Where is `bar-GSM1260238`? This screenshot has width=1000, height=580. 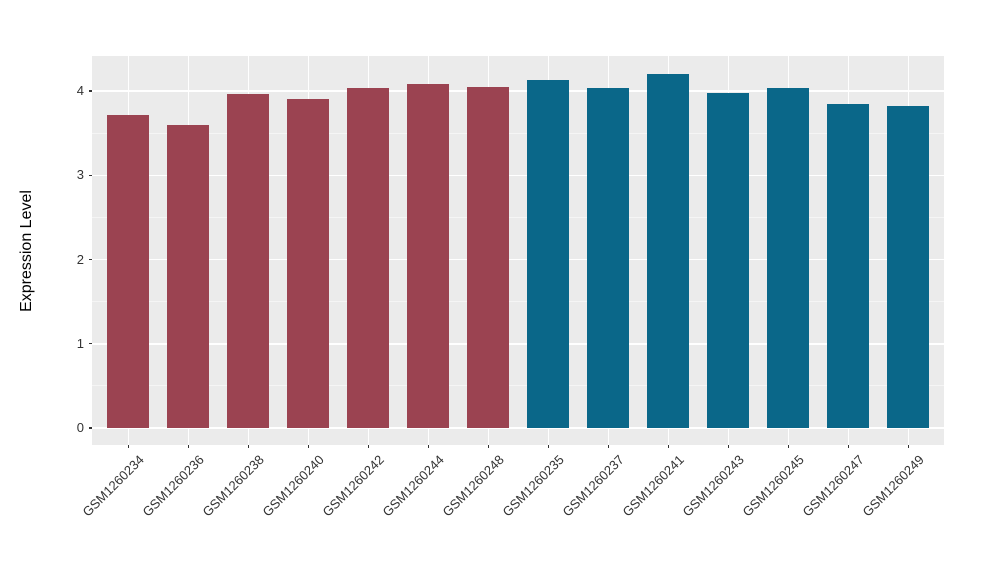 bar-GSM1260238 is located at coordinates (248, 260).